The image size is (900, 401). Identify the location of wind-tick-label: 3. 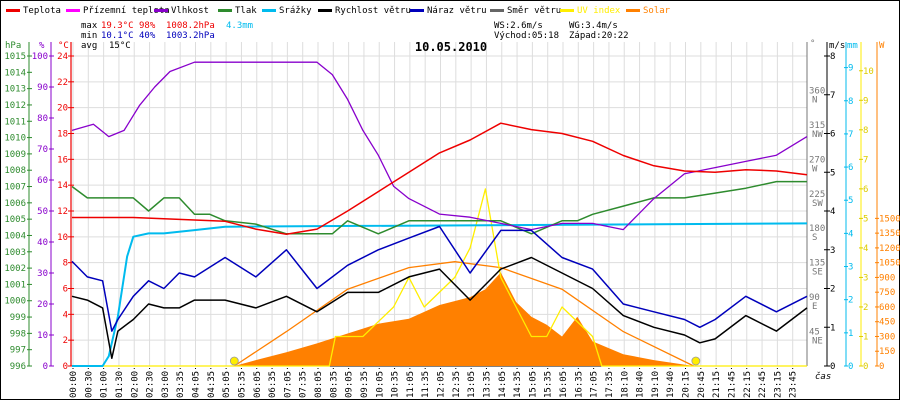
(832, 251).